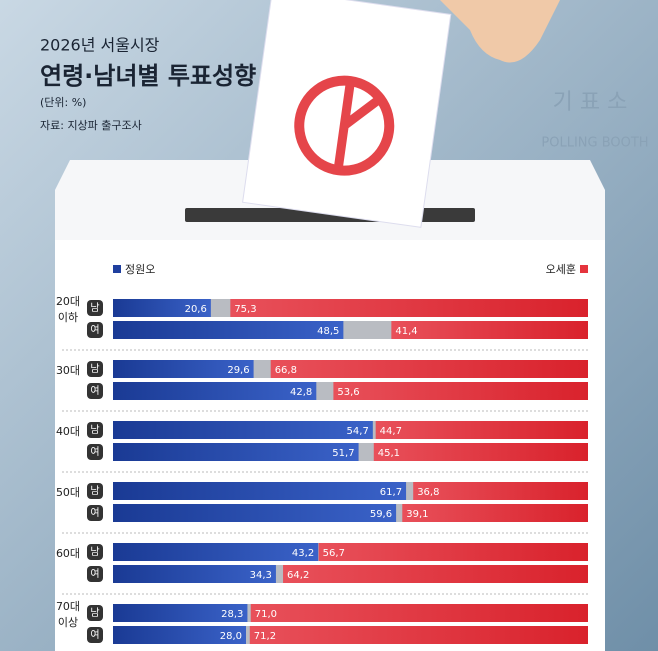 The image size is (658, 651). Describe the element at coordinates (594, 143) in the screenshot. I see `backdrop-text: POLLING BOOTH` at that location.